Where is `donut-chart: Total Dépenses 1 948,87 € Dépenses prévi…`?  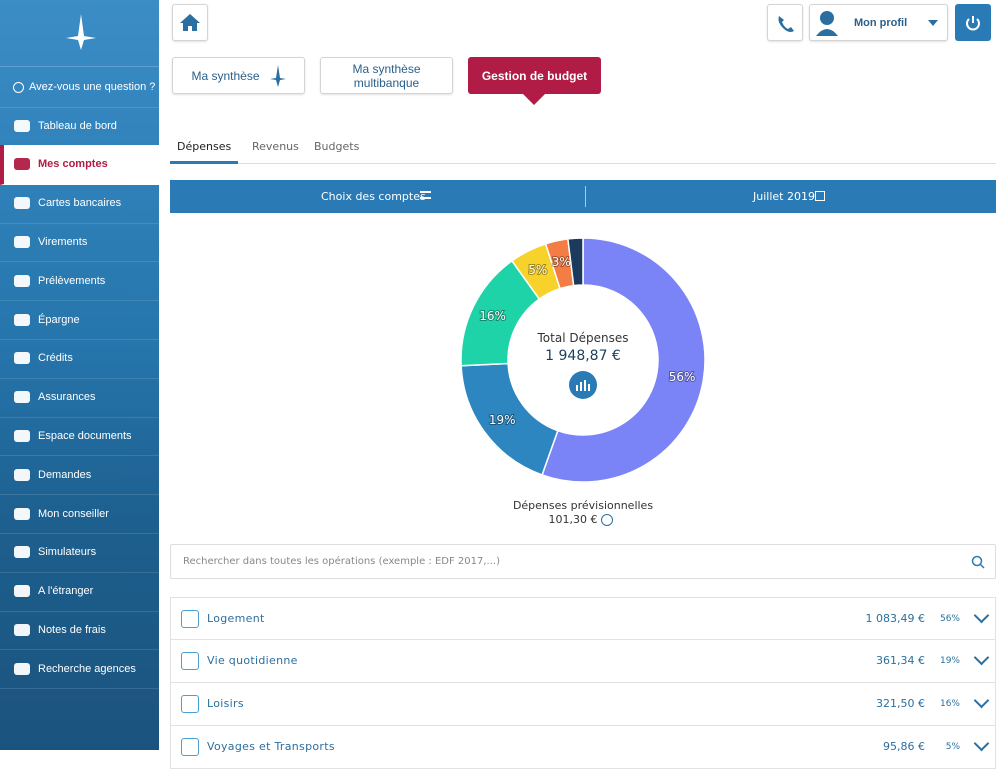
donut-chart: Total Dépenses 1 948,87 € Dépenses prévi… is located at coordinates (583, 381).